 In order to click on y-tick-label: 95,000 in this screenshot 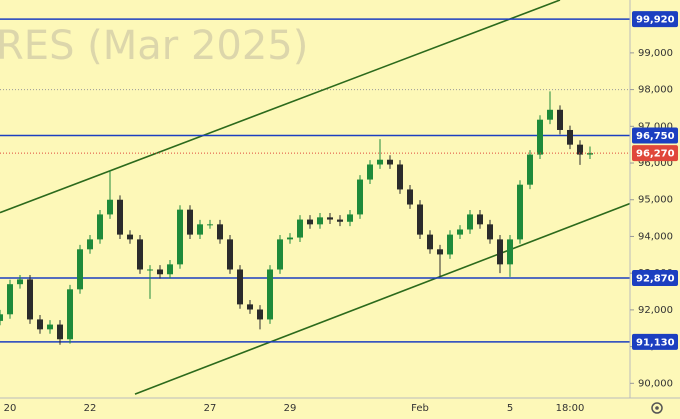, I will do `click(655, 200)`.